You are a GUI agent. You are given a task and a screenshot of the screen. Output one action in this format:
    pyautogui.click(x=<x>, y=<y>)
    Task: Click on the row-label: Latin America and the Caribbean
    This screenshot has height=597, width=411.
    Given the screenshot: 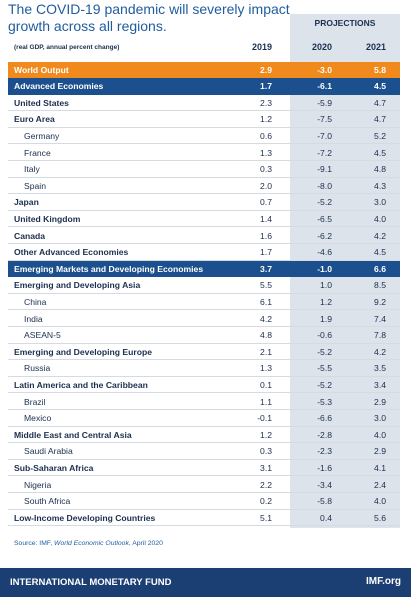 What is the action you would take?
    pyautogui.click(x=81, y=384)
    